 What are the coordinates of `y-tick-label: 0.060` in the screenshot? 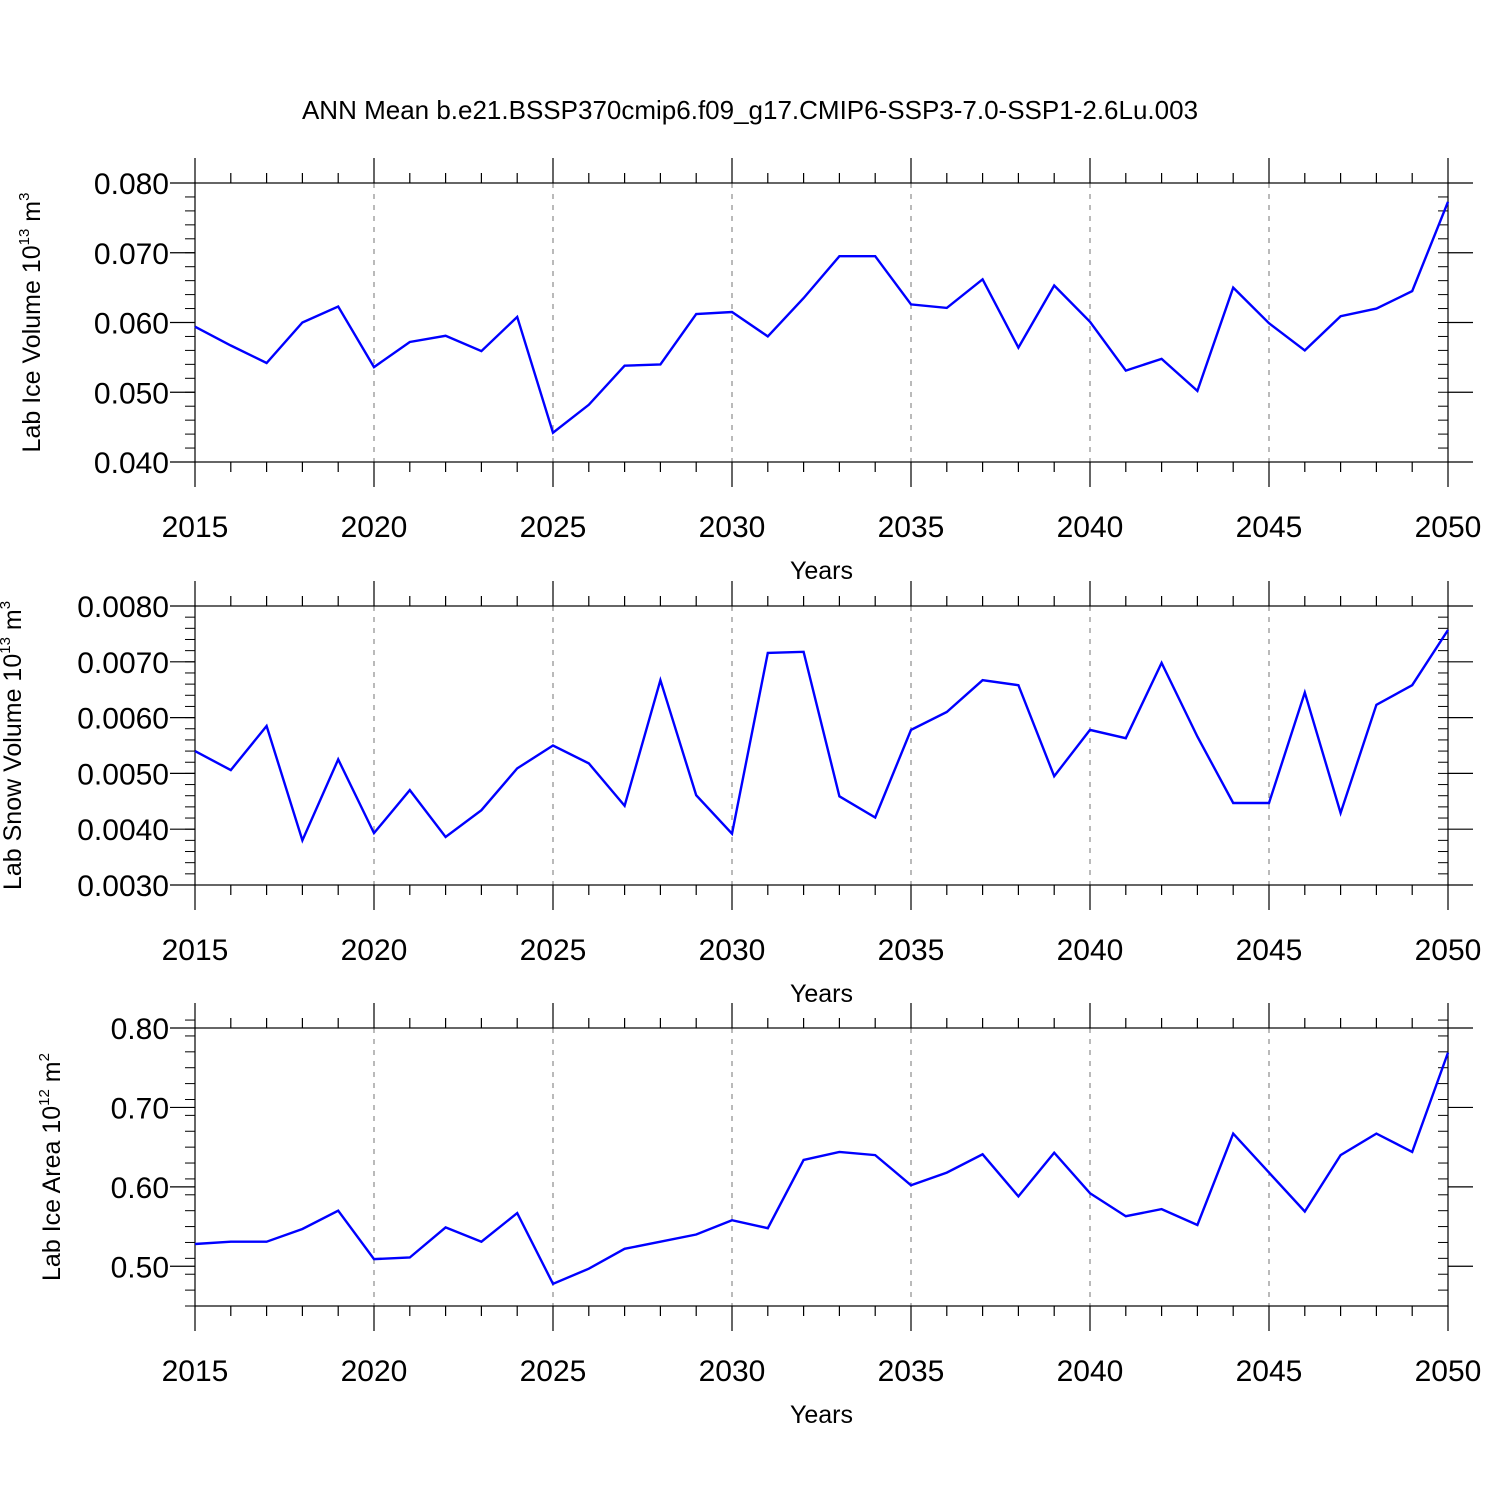 It's located at (131, 324).